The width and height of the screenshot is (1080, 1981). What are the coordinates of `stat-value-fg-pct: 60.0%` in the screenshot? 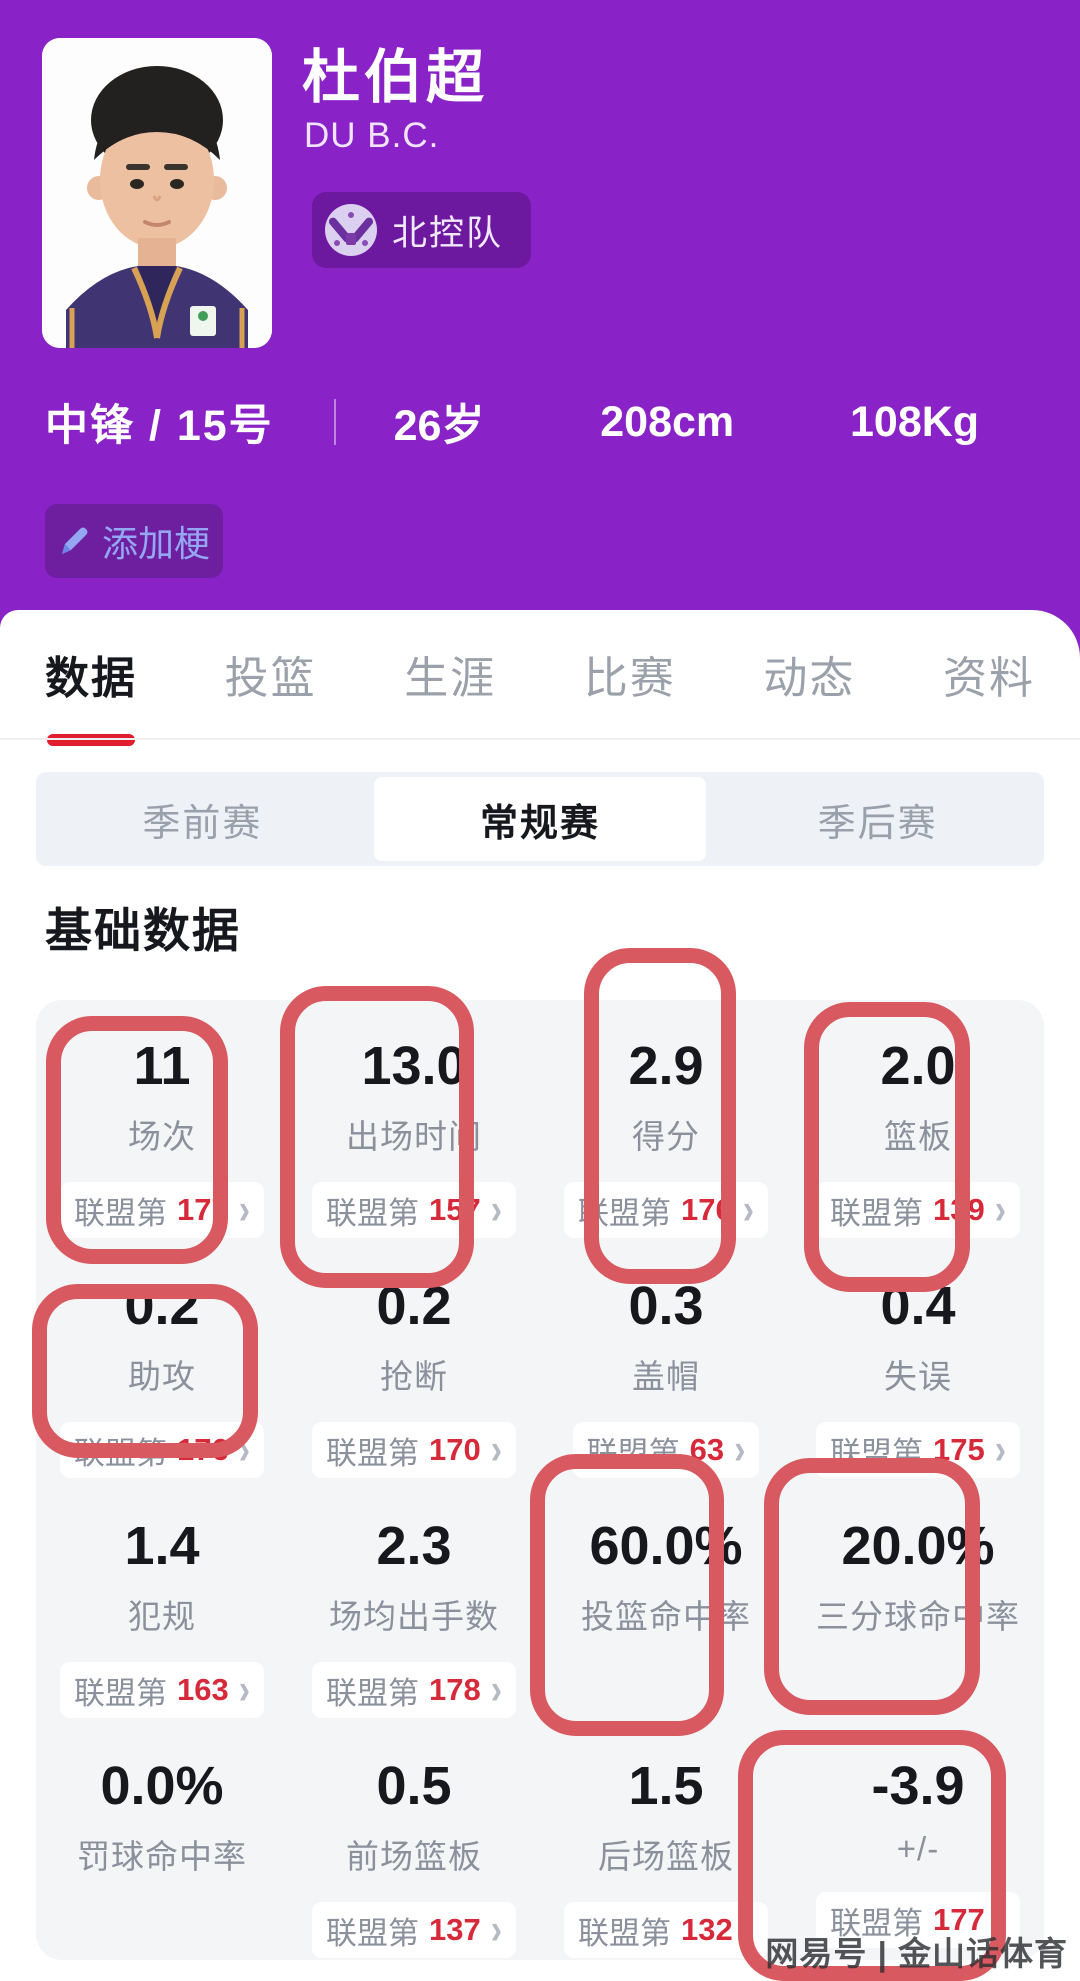 It's located at (666, 1546).